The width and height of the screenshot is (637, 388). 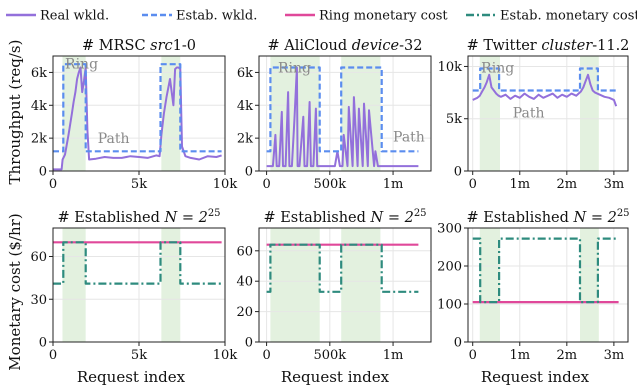 I want to click on y-tick-label-1: 100, so click(x=449, y=305).